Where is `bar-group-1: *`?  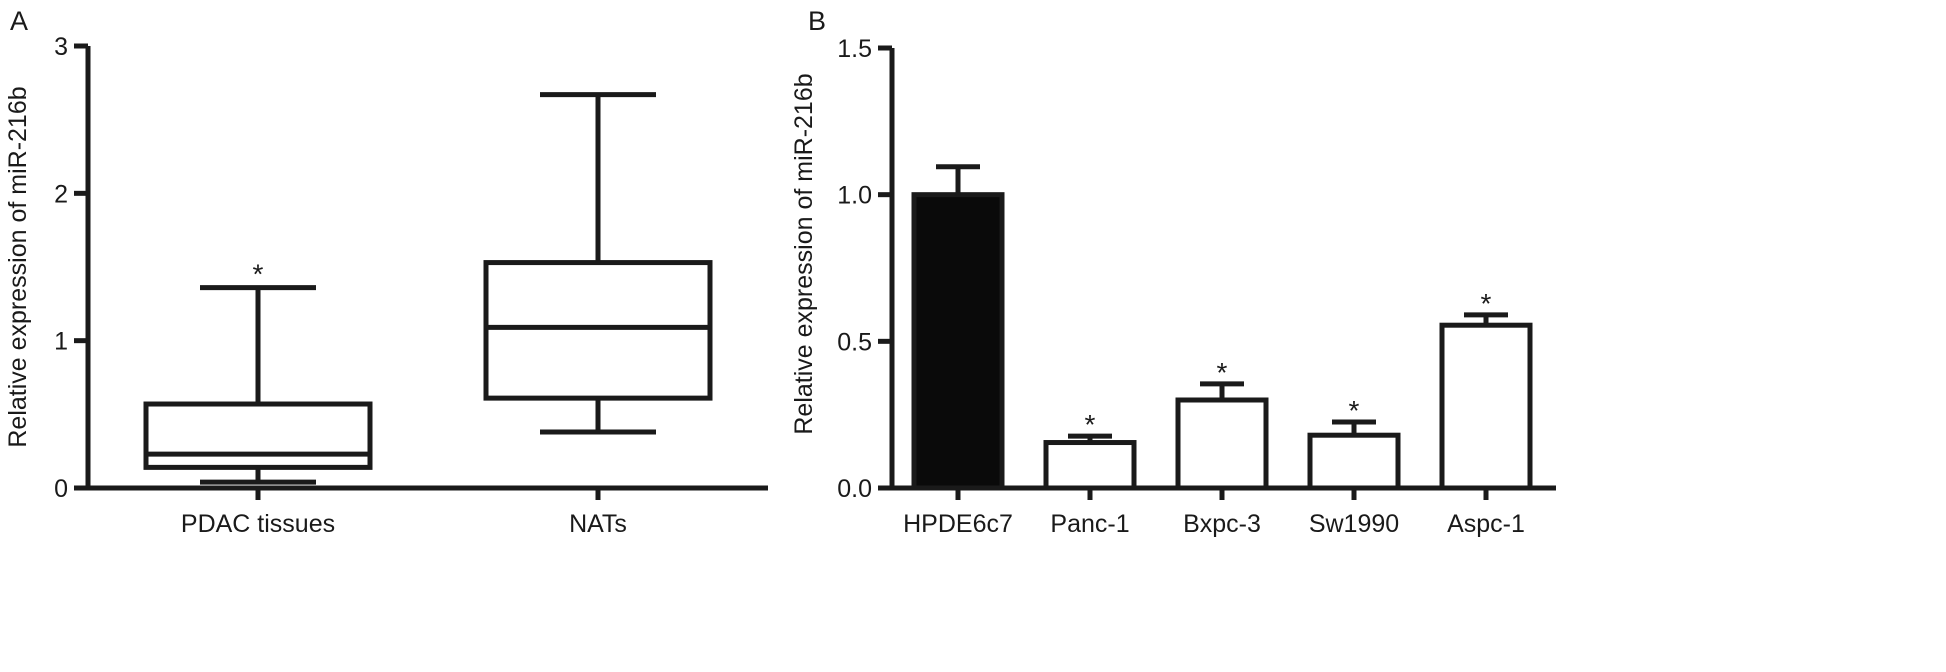 bar-group-1: * is located at coordinates (1090, 450).